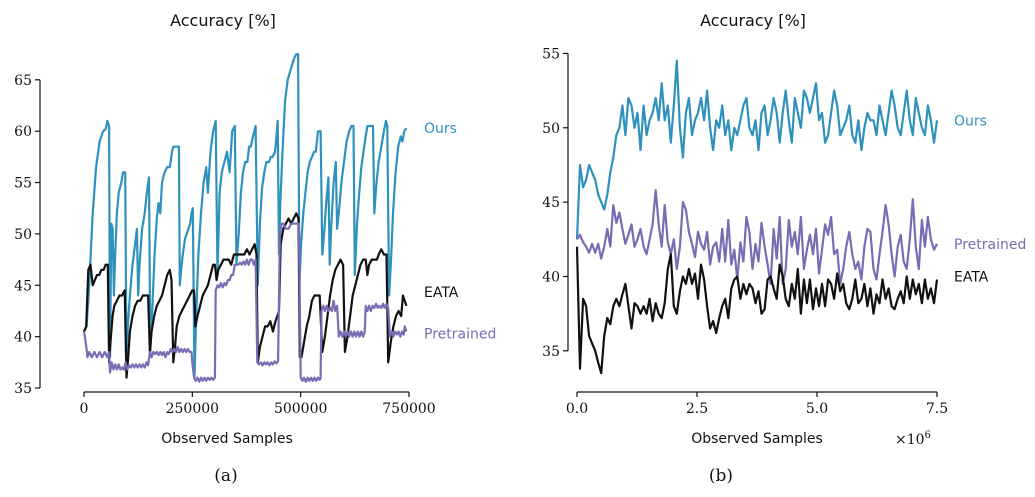 This screenshot has height=497, width=1035. What do you see at coordinates (551, 352) in the screenshot?
I see `chart-b-y-tick-label: 35` at bounding box center [551, 352].